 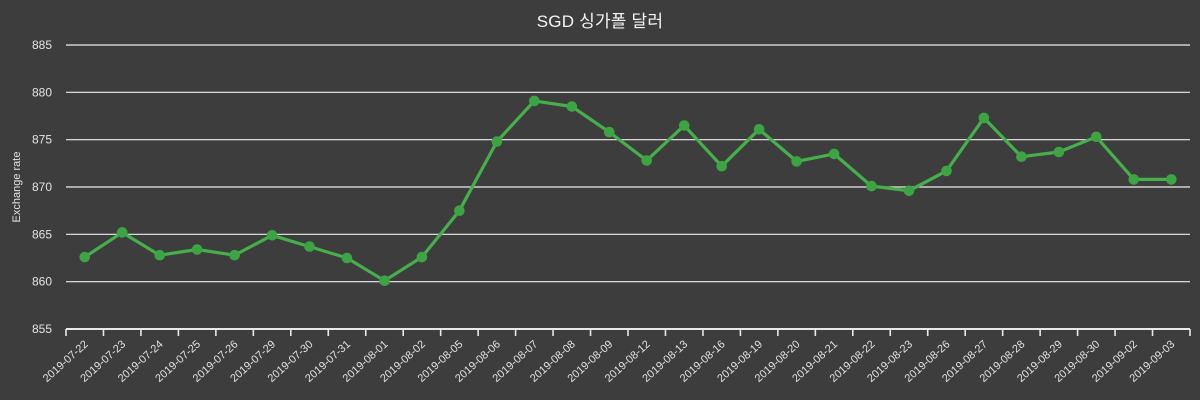 I want to click on y-tick-label: 870, so click(x=42, y=187).